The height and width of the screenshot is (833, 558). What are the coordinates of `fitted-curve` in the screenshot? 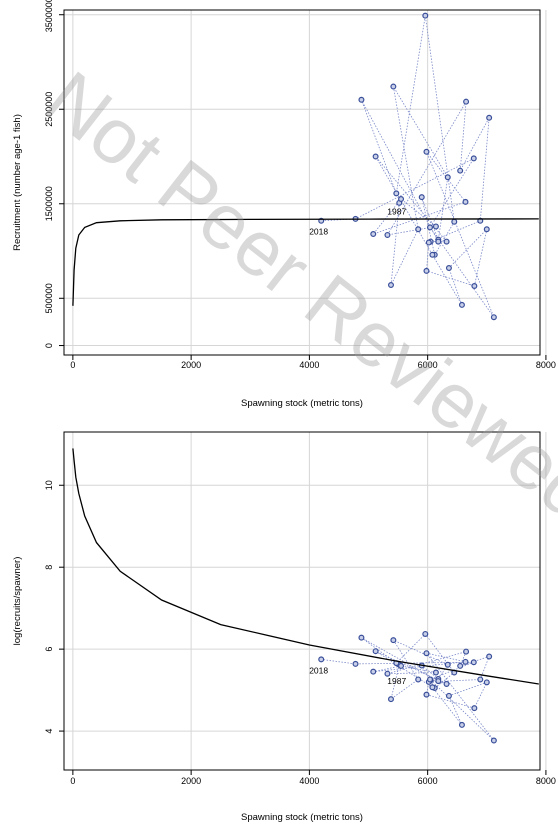 It's located at (305, 262).